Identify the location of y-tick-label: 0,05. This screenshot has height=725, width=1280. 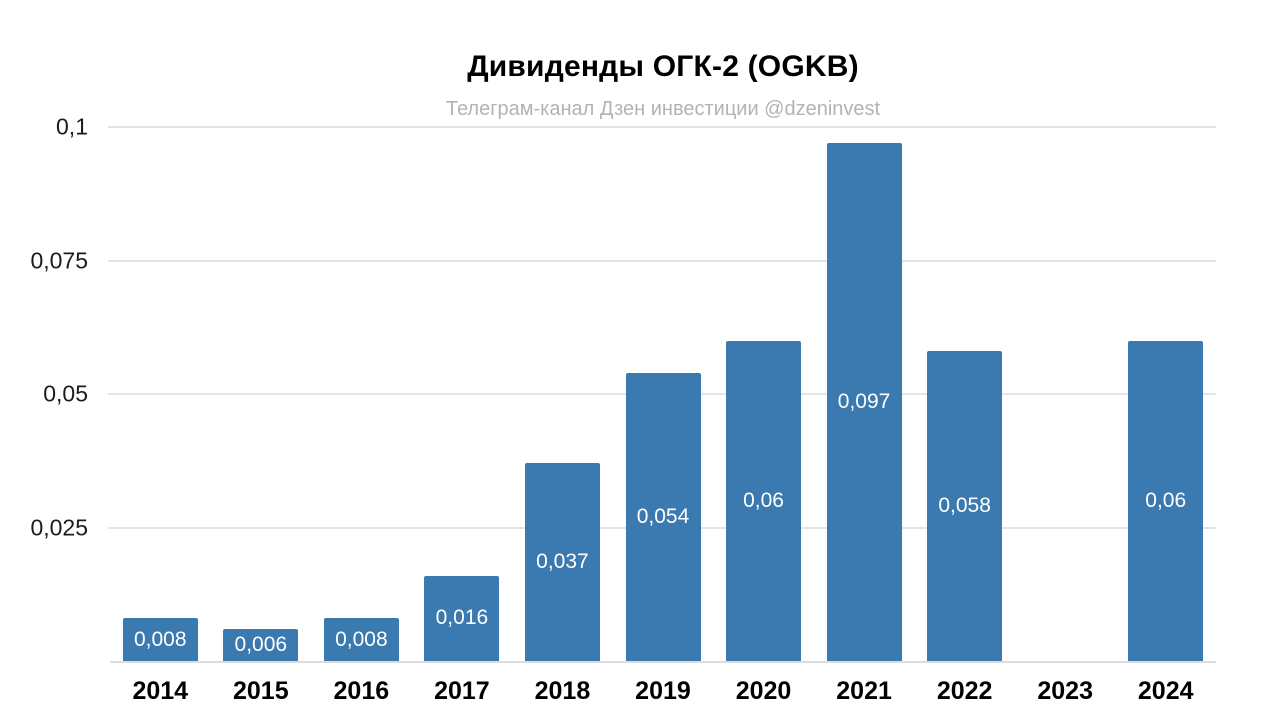
(65, 393).